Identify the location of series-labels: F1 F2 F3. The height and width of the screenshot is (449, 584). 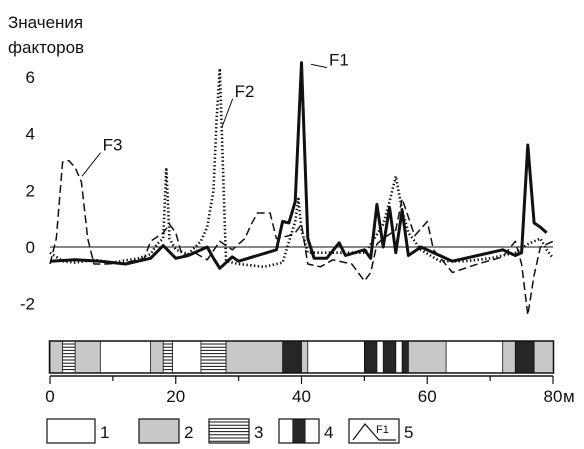
(215, 114).